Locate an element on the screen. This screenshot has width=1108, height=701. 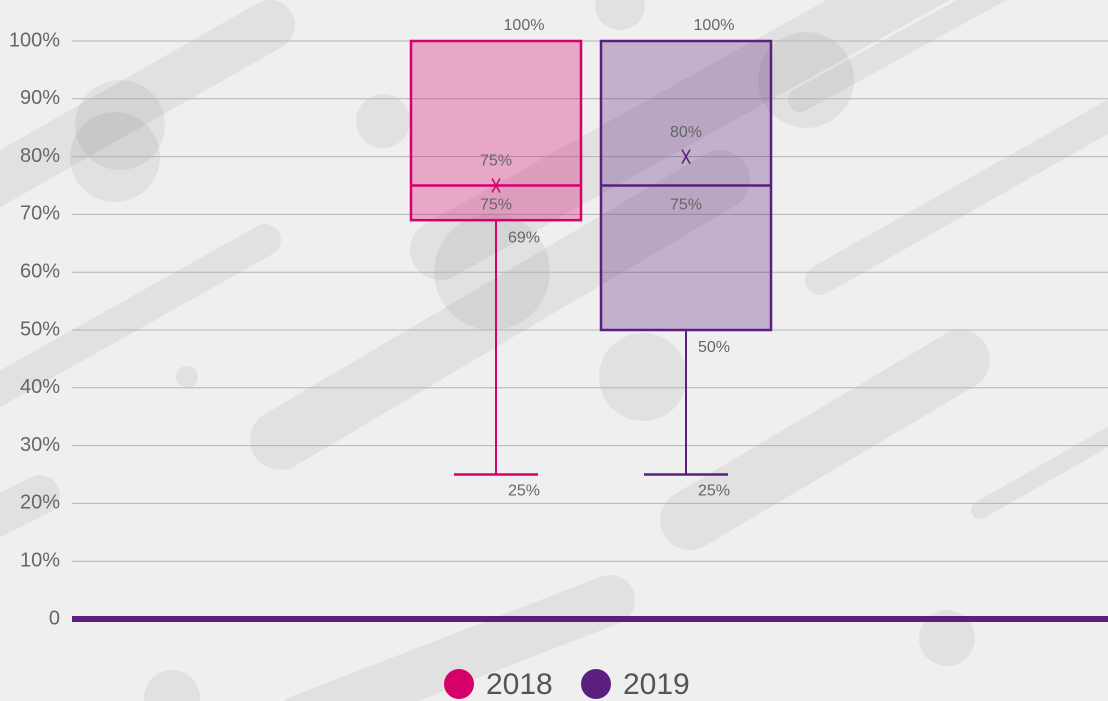
data-label: 69% is located at coordinates (524, 237).